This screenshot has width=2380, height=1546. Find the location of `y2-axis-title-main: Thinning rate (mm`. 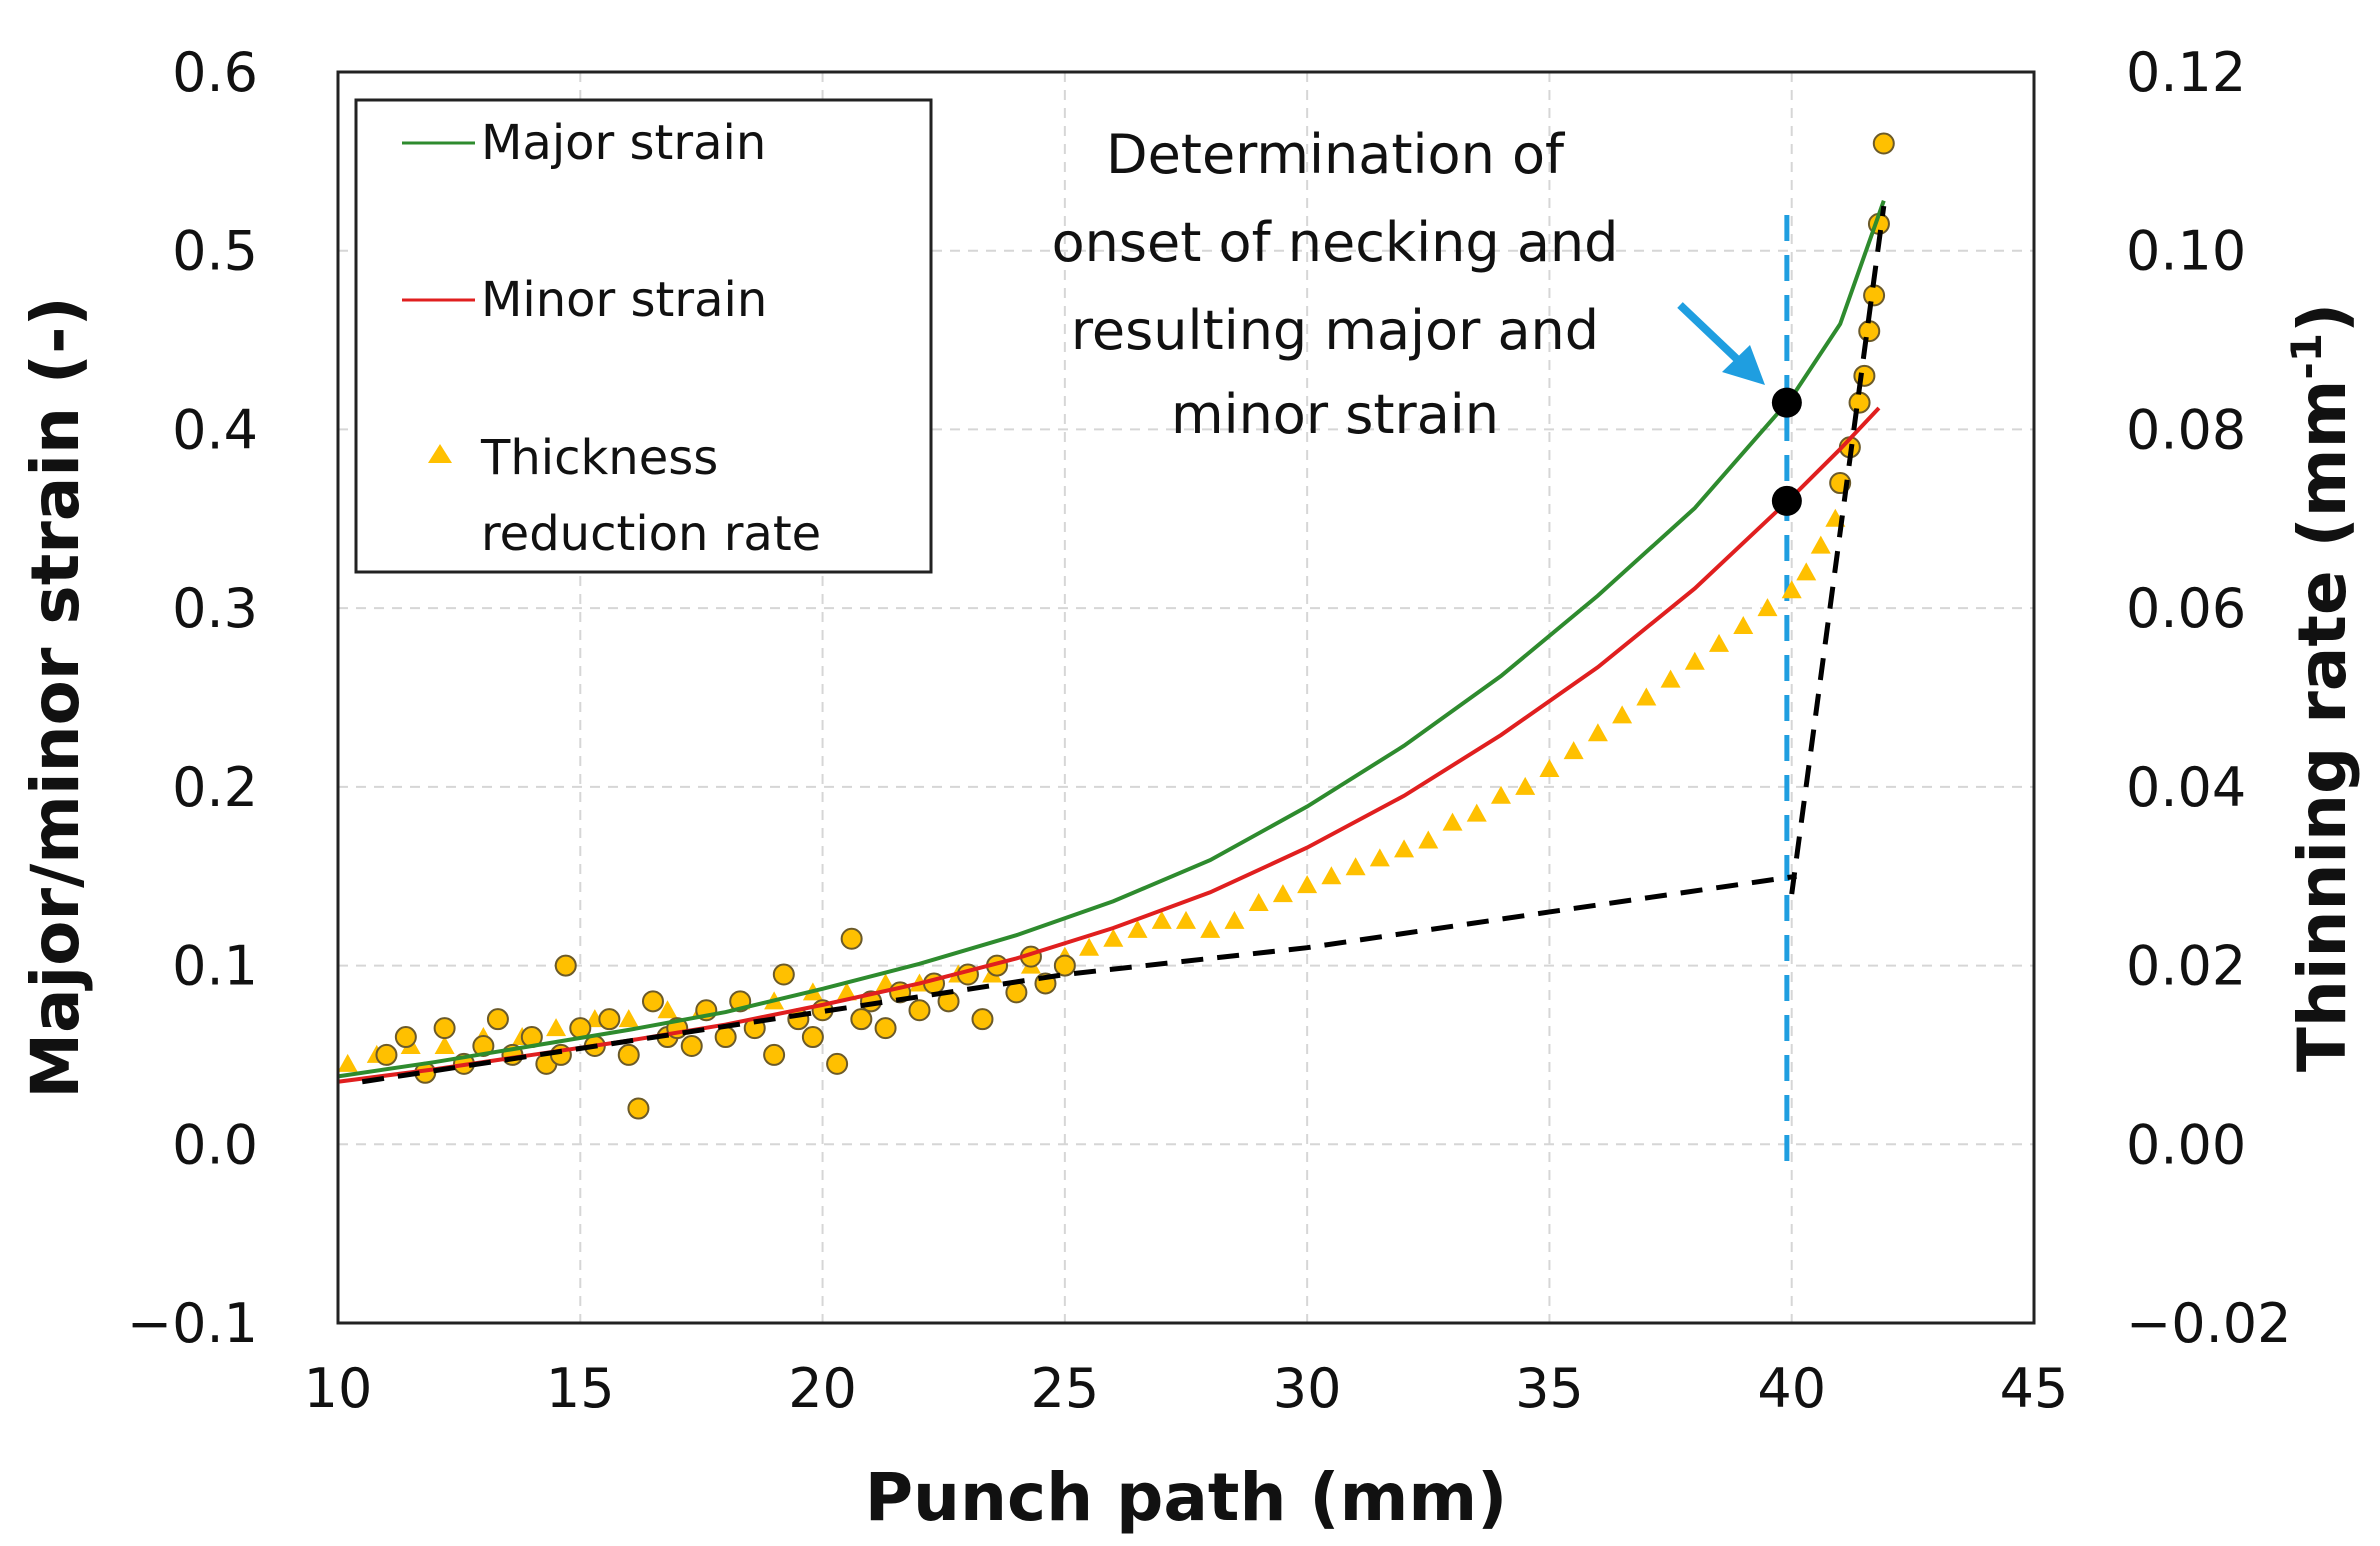

y2-axis-title-main: Thinning rate (mm is located at coordinates (2322, 726).